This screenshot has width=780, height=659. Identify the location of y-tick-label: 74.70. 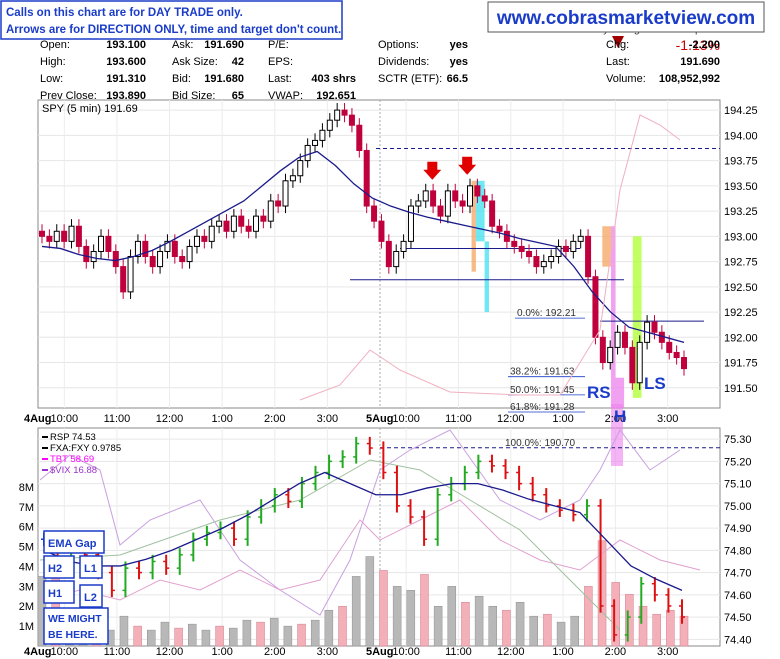
(738, 574).